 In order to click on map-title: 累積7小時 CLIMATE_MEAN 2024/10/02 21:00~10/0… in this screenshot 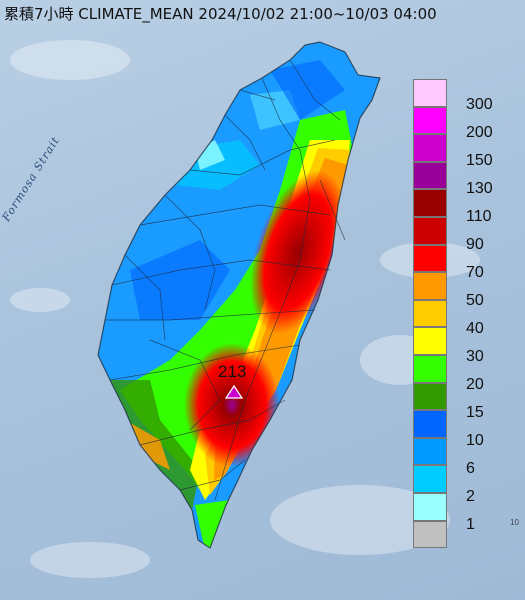, I will do `click(220, 14)`.